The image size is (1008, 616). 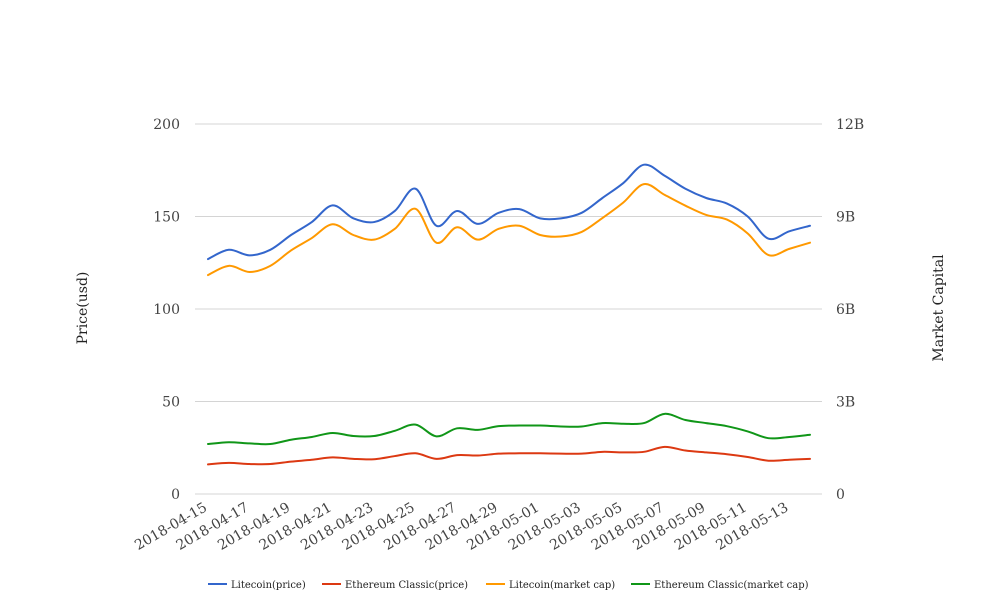 I want to click on legend-label-litecoin-price: Litecoin(price), so click(x=268, y=585).